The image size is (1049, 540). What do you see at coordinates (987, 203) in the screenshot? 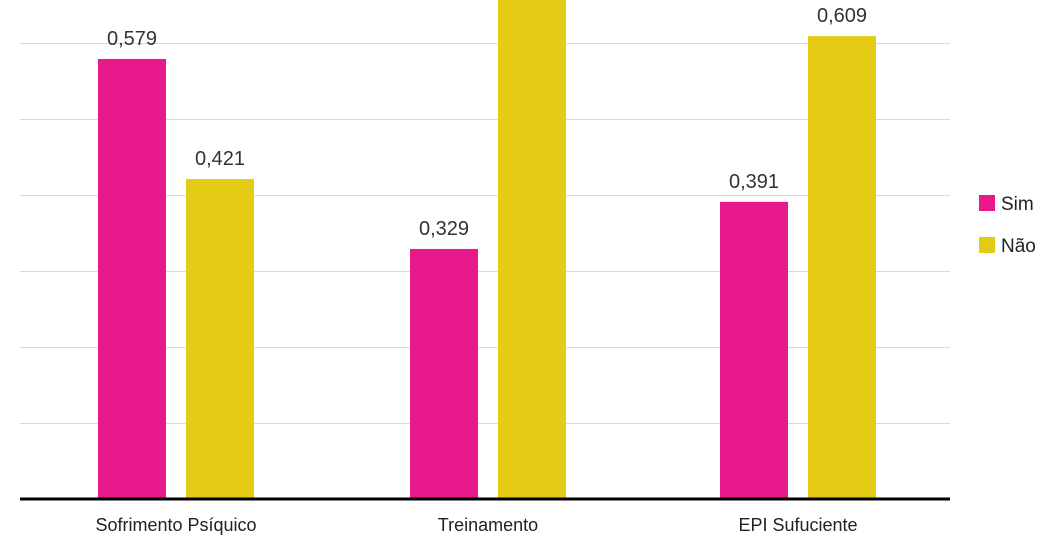
I see `legend-swatch-sim` at bounding box center [987, 203].